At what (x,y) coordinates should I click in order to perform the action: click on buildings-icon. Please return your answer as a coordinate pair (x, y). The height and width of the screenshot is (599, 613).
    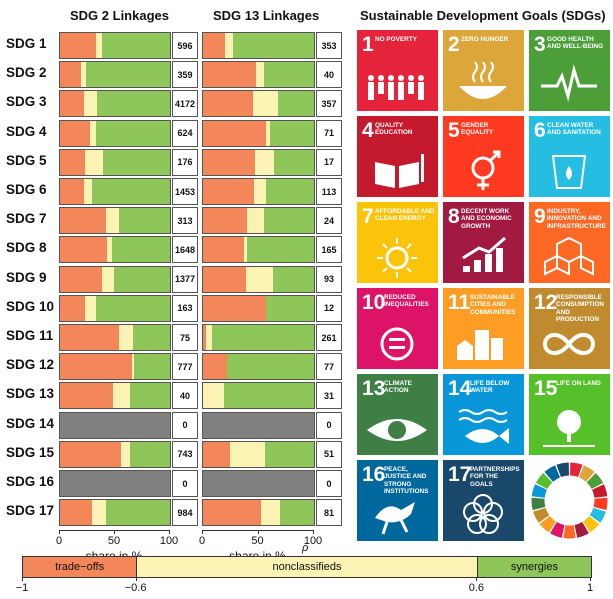
    Looking at the image, I should click on (480, 345).